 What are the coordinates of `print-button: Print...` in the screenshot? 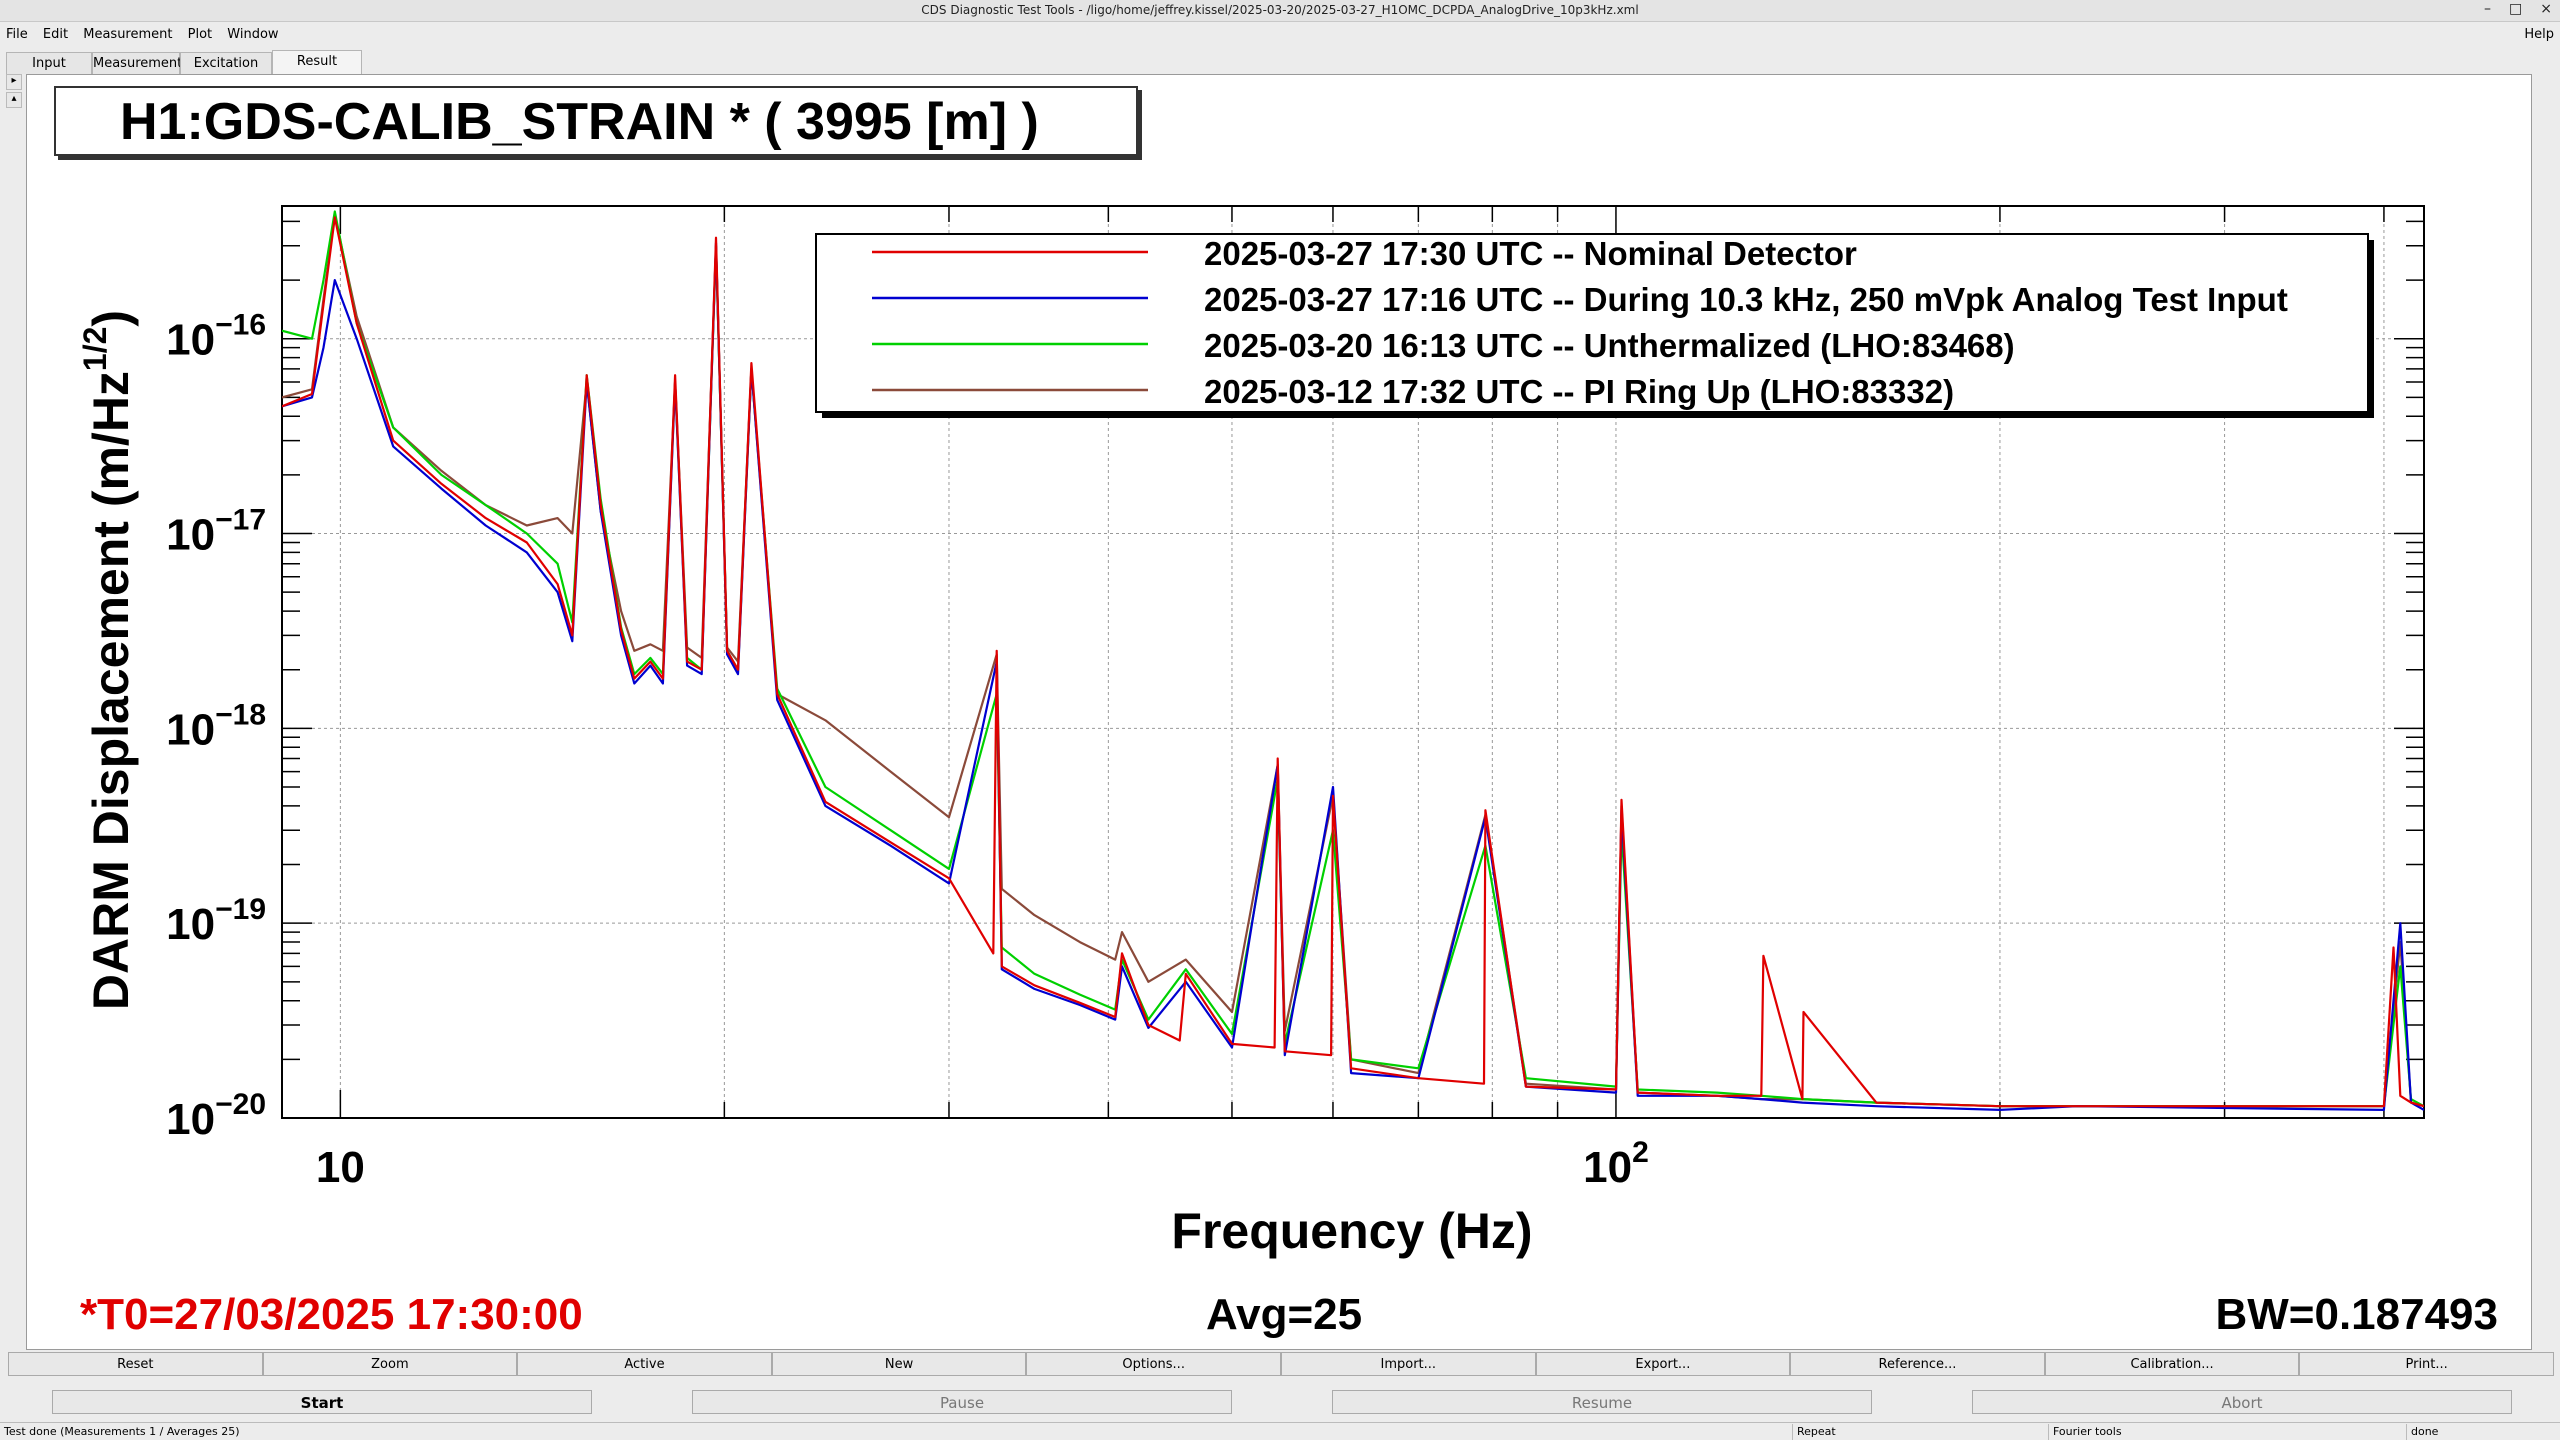 It's located at (2426, 1364).